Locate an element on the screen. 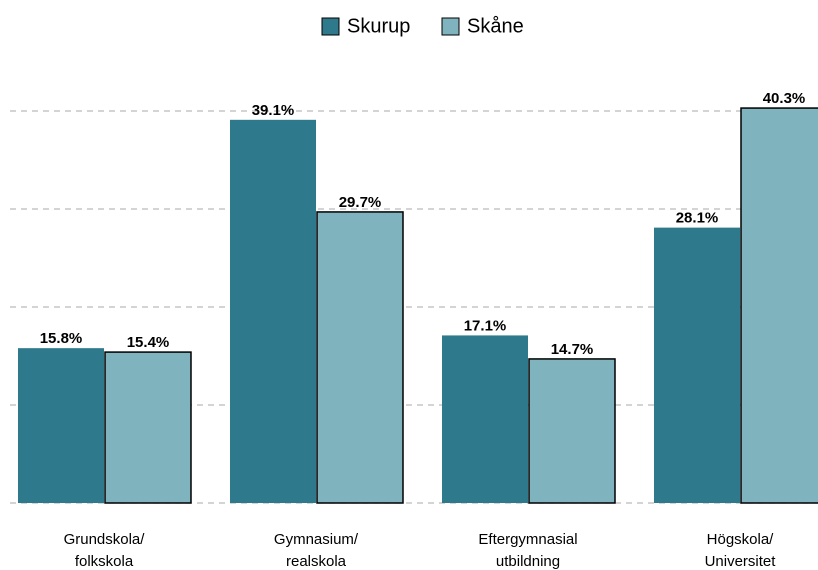 Image resolution: width=818 pixels, height=570 pixels. x-tick-label: folkskola is located at coordinates (104, 561).